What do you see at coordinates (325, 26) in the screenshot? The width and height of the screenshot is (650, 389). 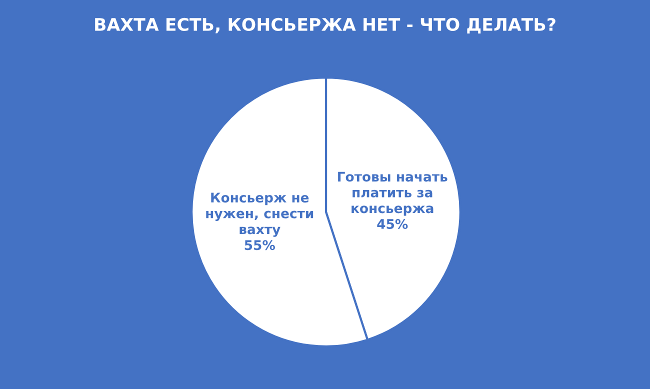 I see `chart-title: ВАХТА ЕСТЬ, КОНСЬЕРЖА НЕТ - ЧТО ДЕЛАТЬ?` at bounding box center [325, 26].